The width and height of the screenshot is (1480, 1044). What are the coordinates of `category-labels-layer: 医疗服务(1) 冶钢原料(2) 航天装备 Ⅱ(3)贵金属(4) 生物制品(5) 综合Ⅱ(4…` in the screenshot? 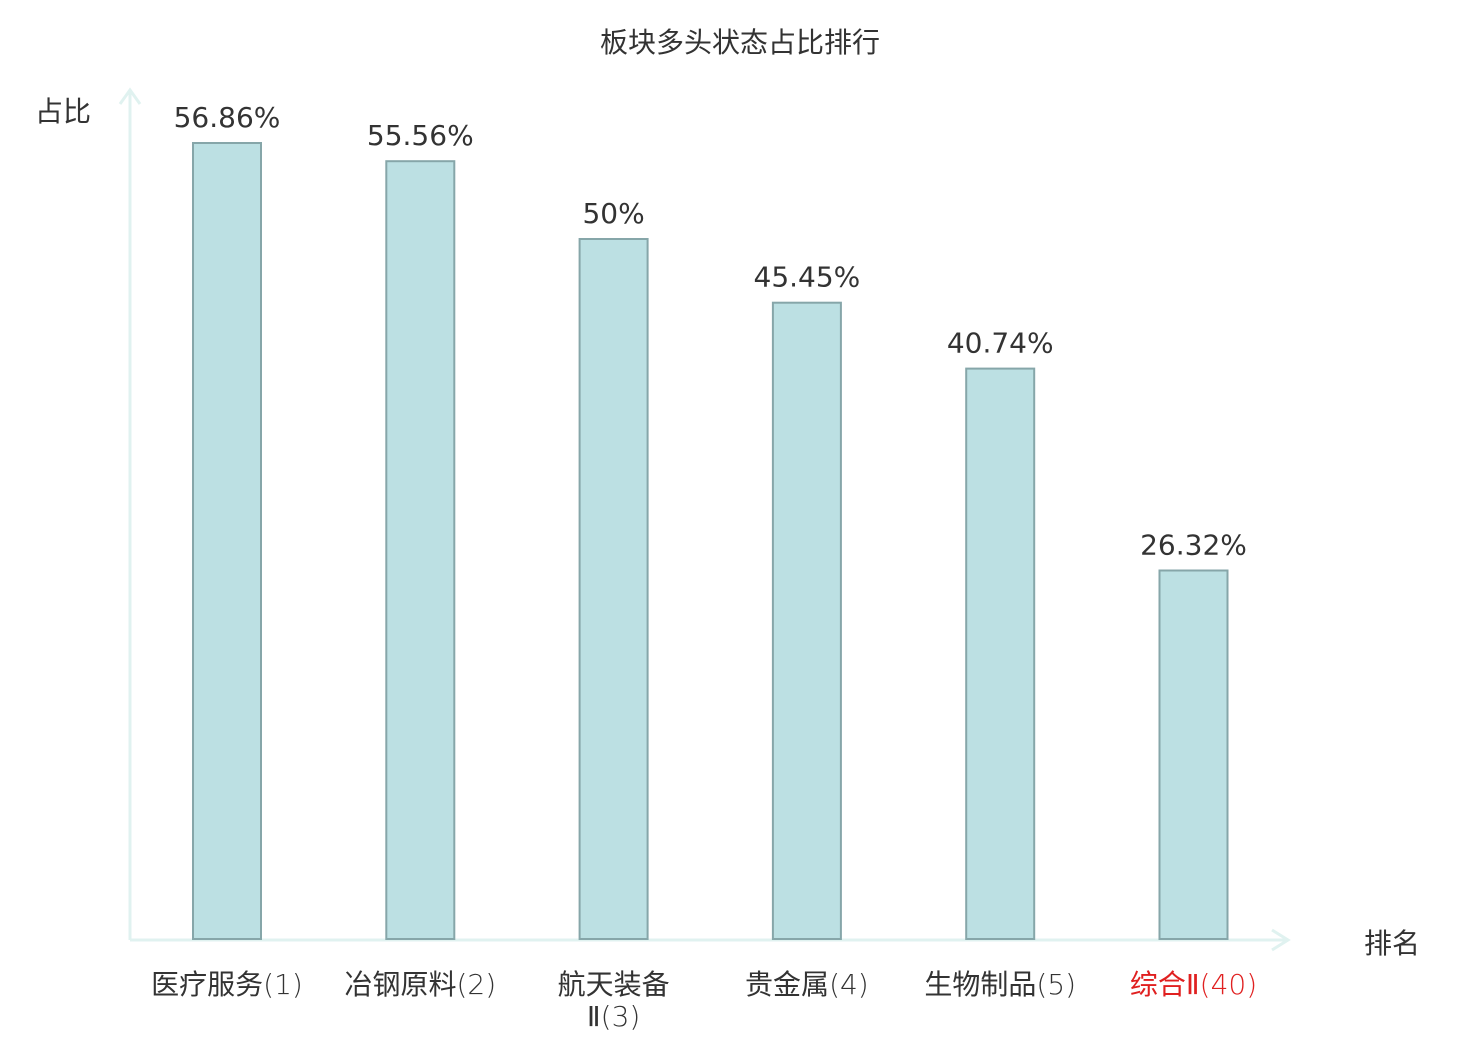 It's located at (704, 1000).